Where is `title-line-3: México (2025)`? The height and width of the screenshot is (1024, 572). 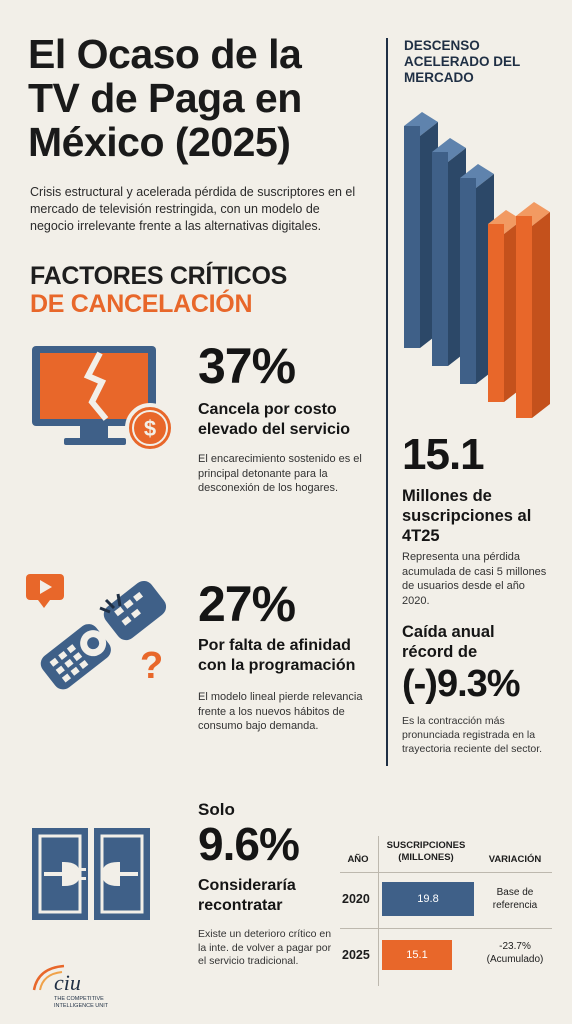 title-line-3: México (2025) is located at coordinates (159, 142).